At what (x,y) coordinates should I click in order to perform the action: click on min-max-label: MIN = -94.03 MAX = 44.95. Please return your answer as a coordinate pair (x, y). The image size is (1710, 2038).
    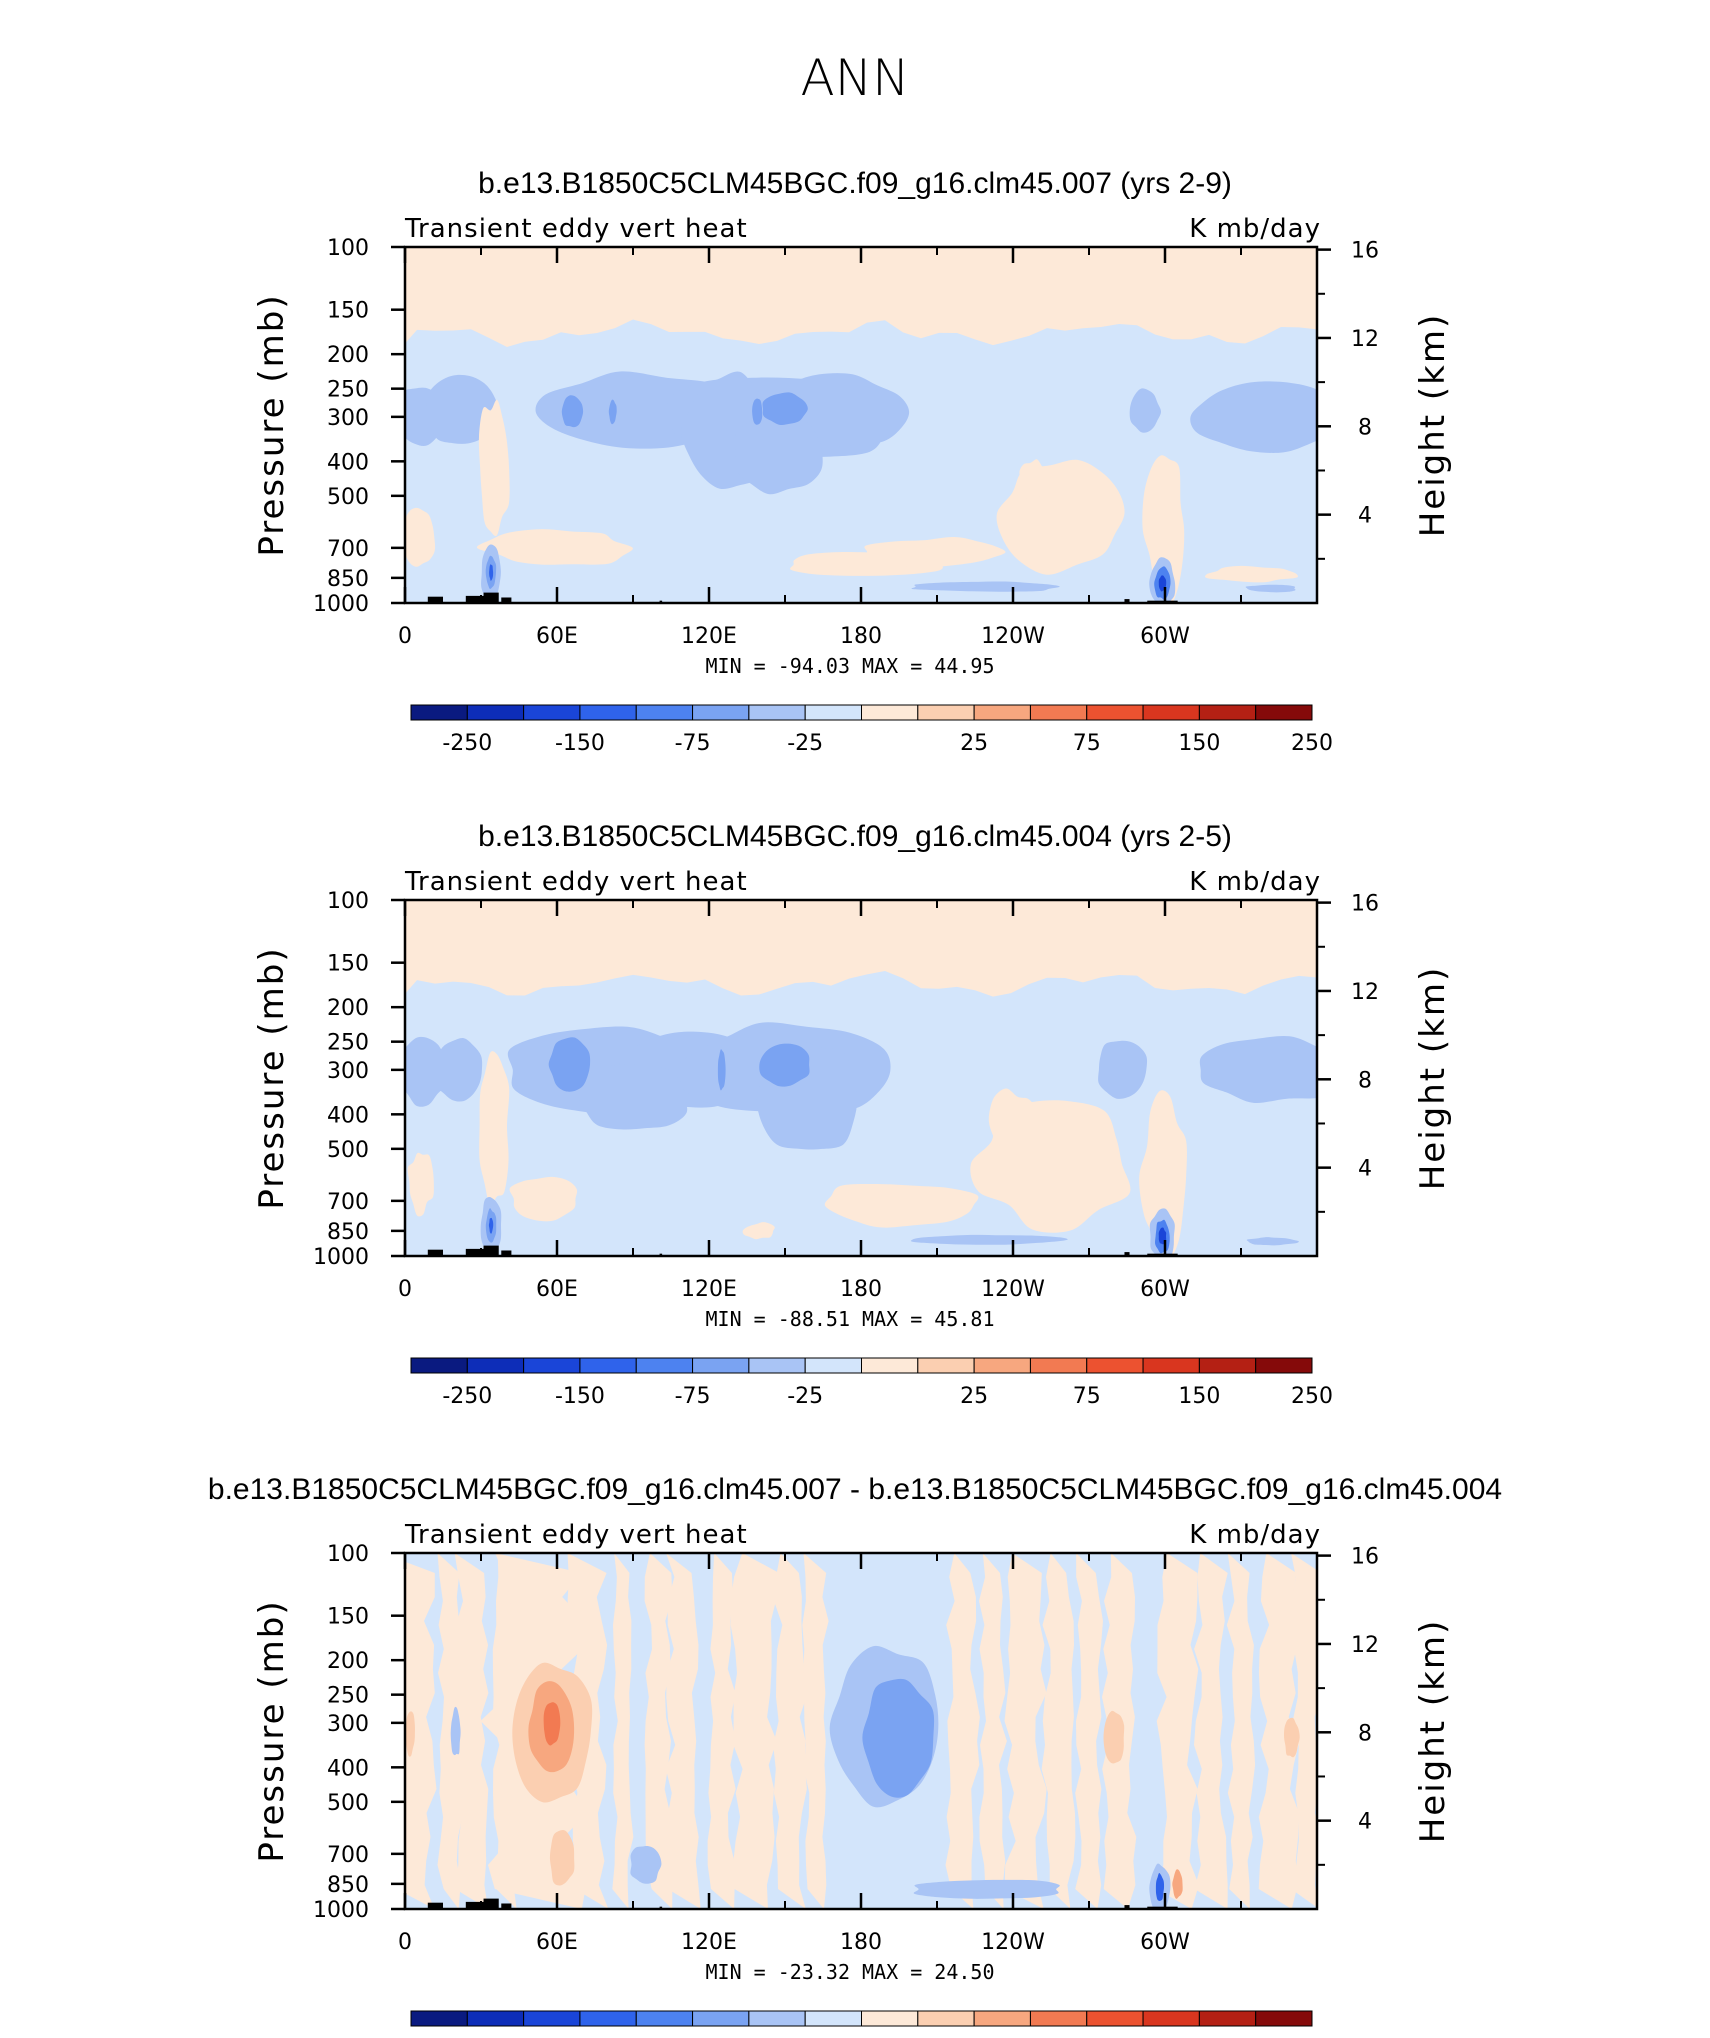
    Looking at the image, I should click on (850, 666).